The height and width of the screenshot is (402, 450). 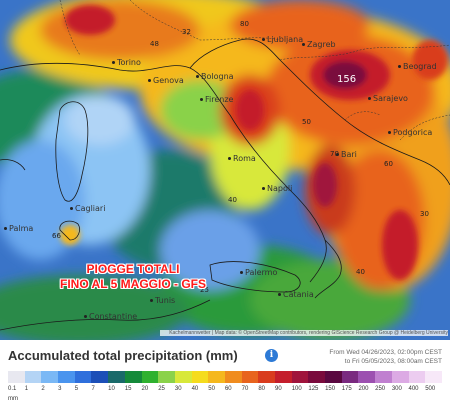 I want to click on city-label-bari: Bari, so click(x=346, y=154).